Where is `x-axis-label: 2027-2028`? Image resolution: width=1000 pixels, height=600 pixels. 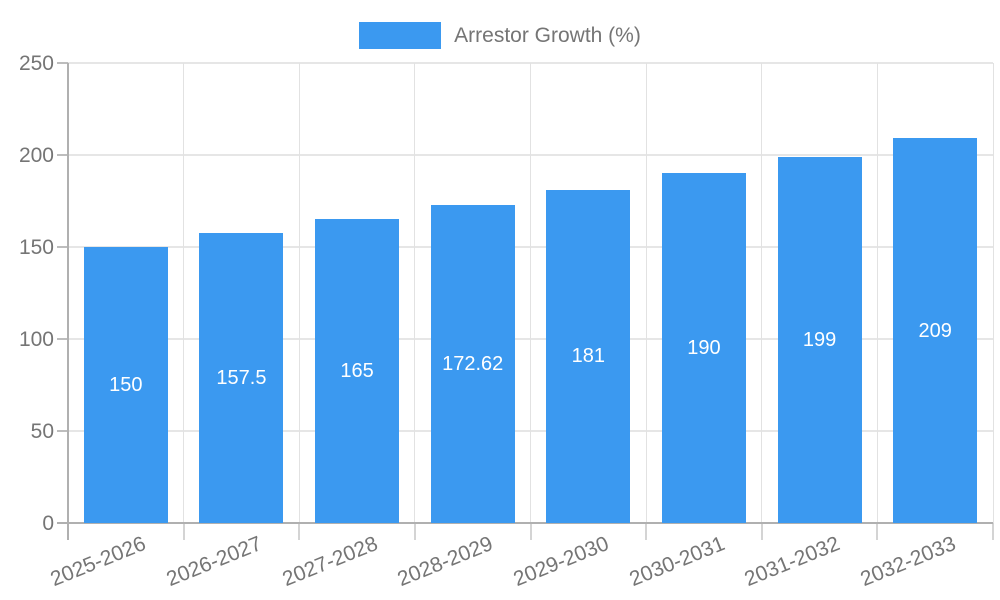
x-axis-label: 2027-2028 is located at coordinates (329, 561).